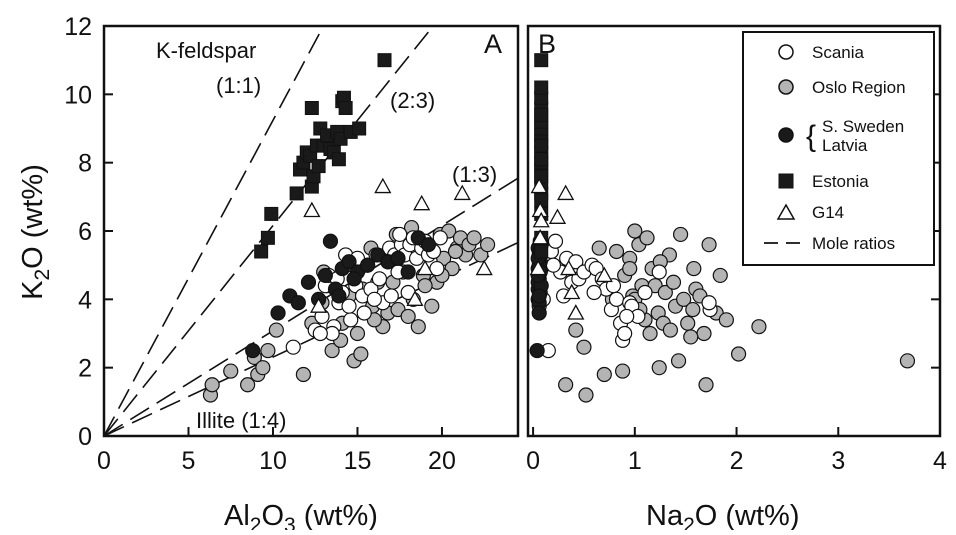  I want to click on legend-entry-g14: G14, so click(810, 212).